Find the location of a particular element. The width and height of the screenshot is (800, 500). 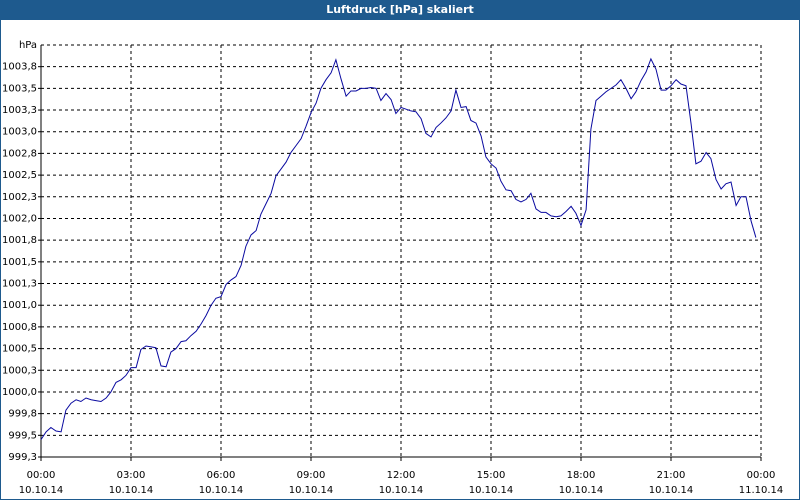

x-tick-label: 12:00 is located at coordinates (401, 475).